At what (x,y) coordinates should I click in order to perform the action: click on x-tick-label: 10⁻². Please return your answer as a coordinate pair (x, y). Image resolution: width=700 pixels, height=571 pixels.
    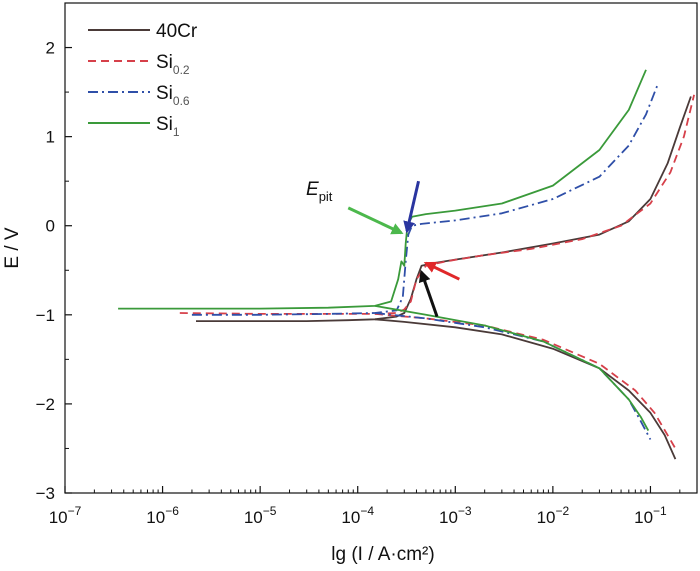
    Looking at the image, I should click on (553, 515).